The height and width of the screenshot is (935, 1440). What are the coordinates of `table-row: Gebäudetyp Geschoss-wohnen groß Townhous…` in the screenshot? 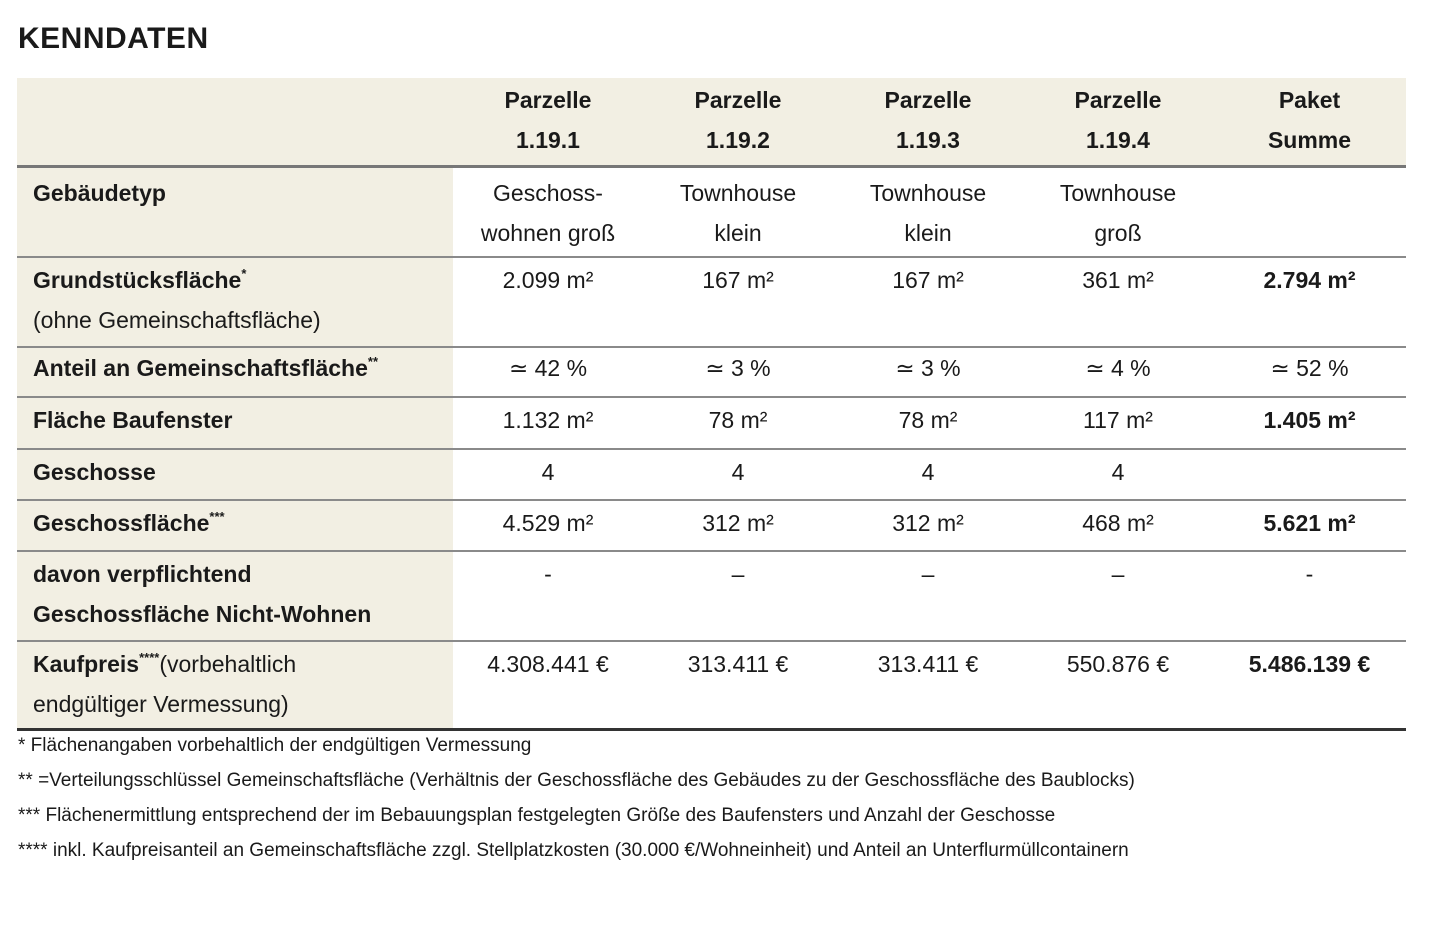 It's located at (711, 212).